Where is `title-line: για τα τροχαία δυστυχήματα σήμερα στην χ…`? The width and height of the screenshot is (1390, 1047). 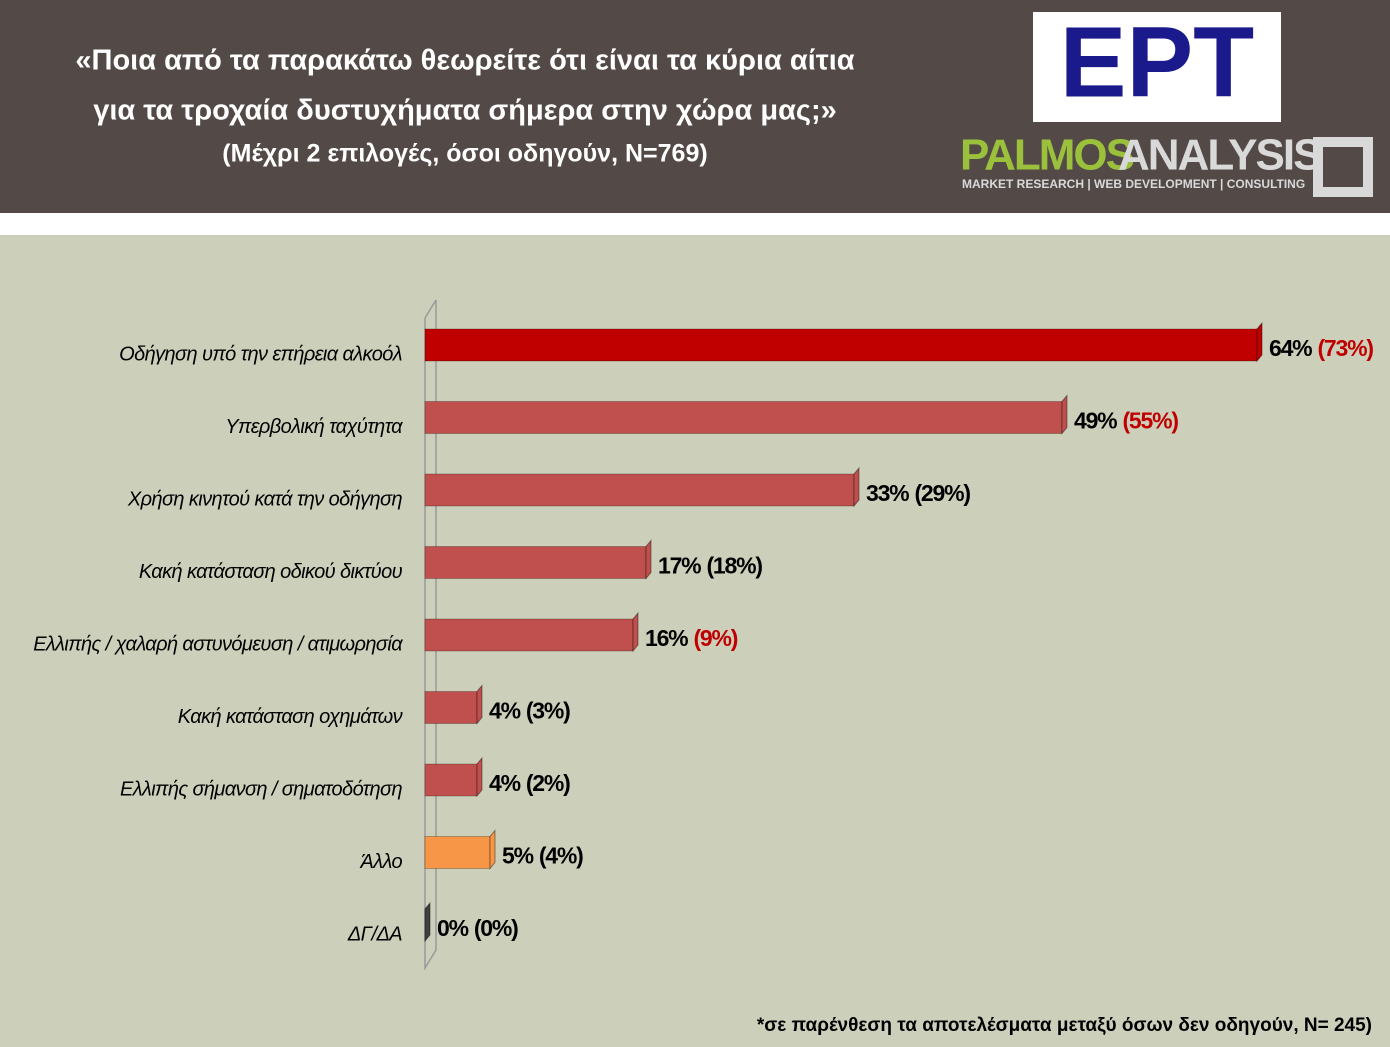
title-line: για τα τροχαία δυστυχήματα σήμερα στην χ… is located at coordinates (465, 111).